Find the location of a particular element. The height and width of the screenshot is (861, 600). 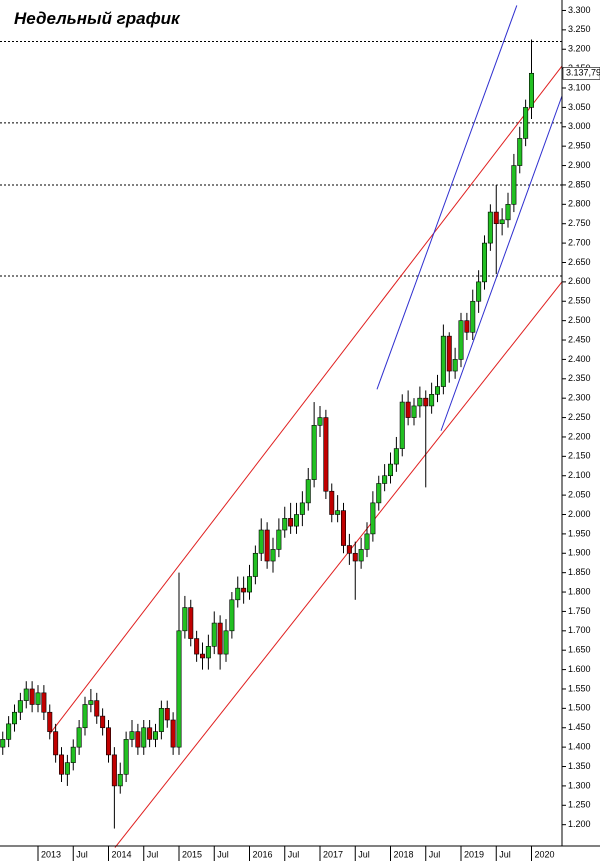

y-tick-label: 2.950 is located at coordinates (579, 146).